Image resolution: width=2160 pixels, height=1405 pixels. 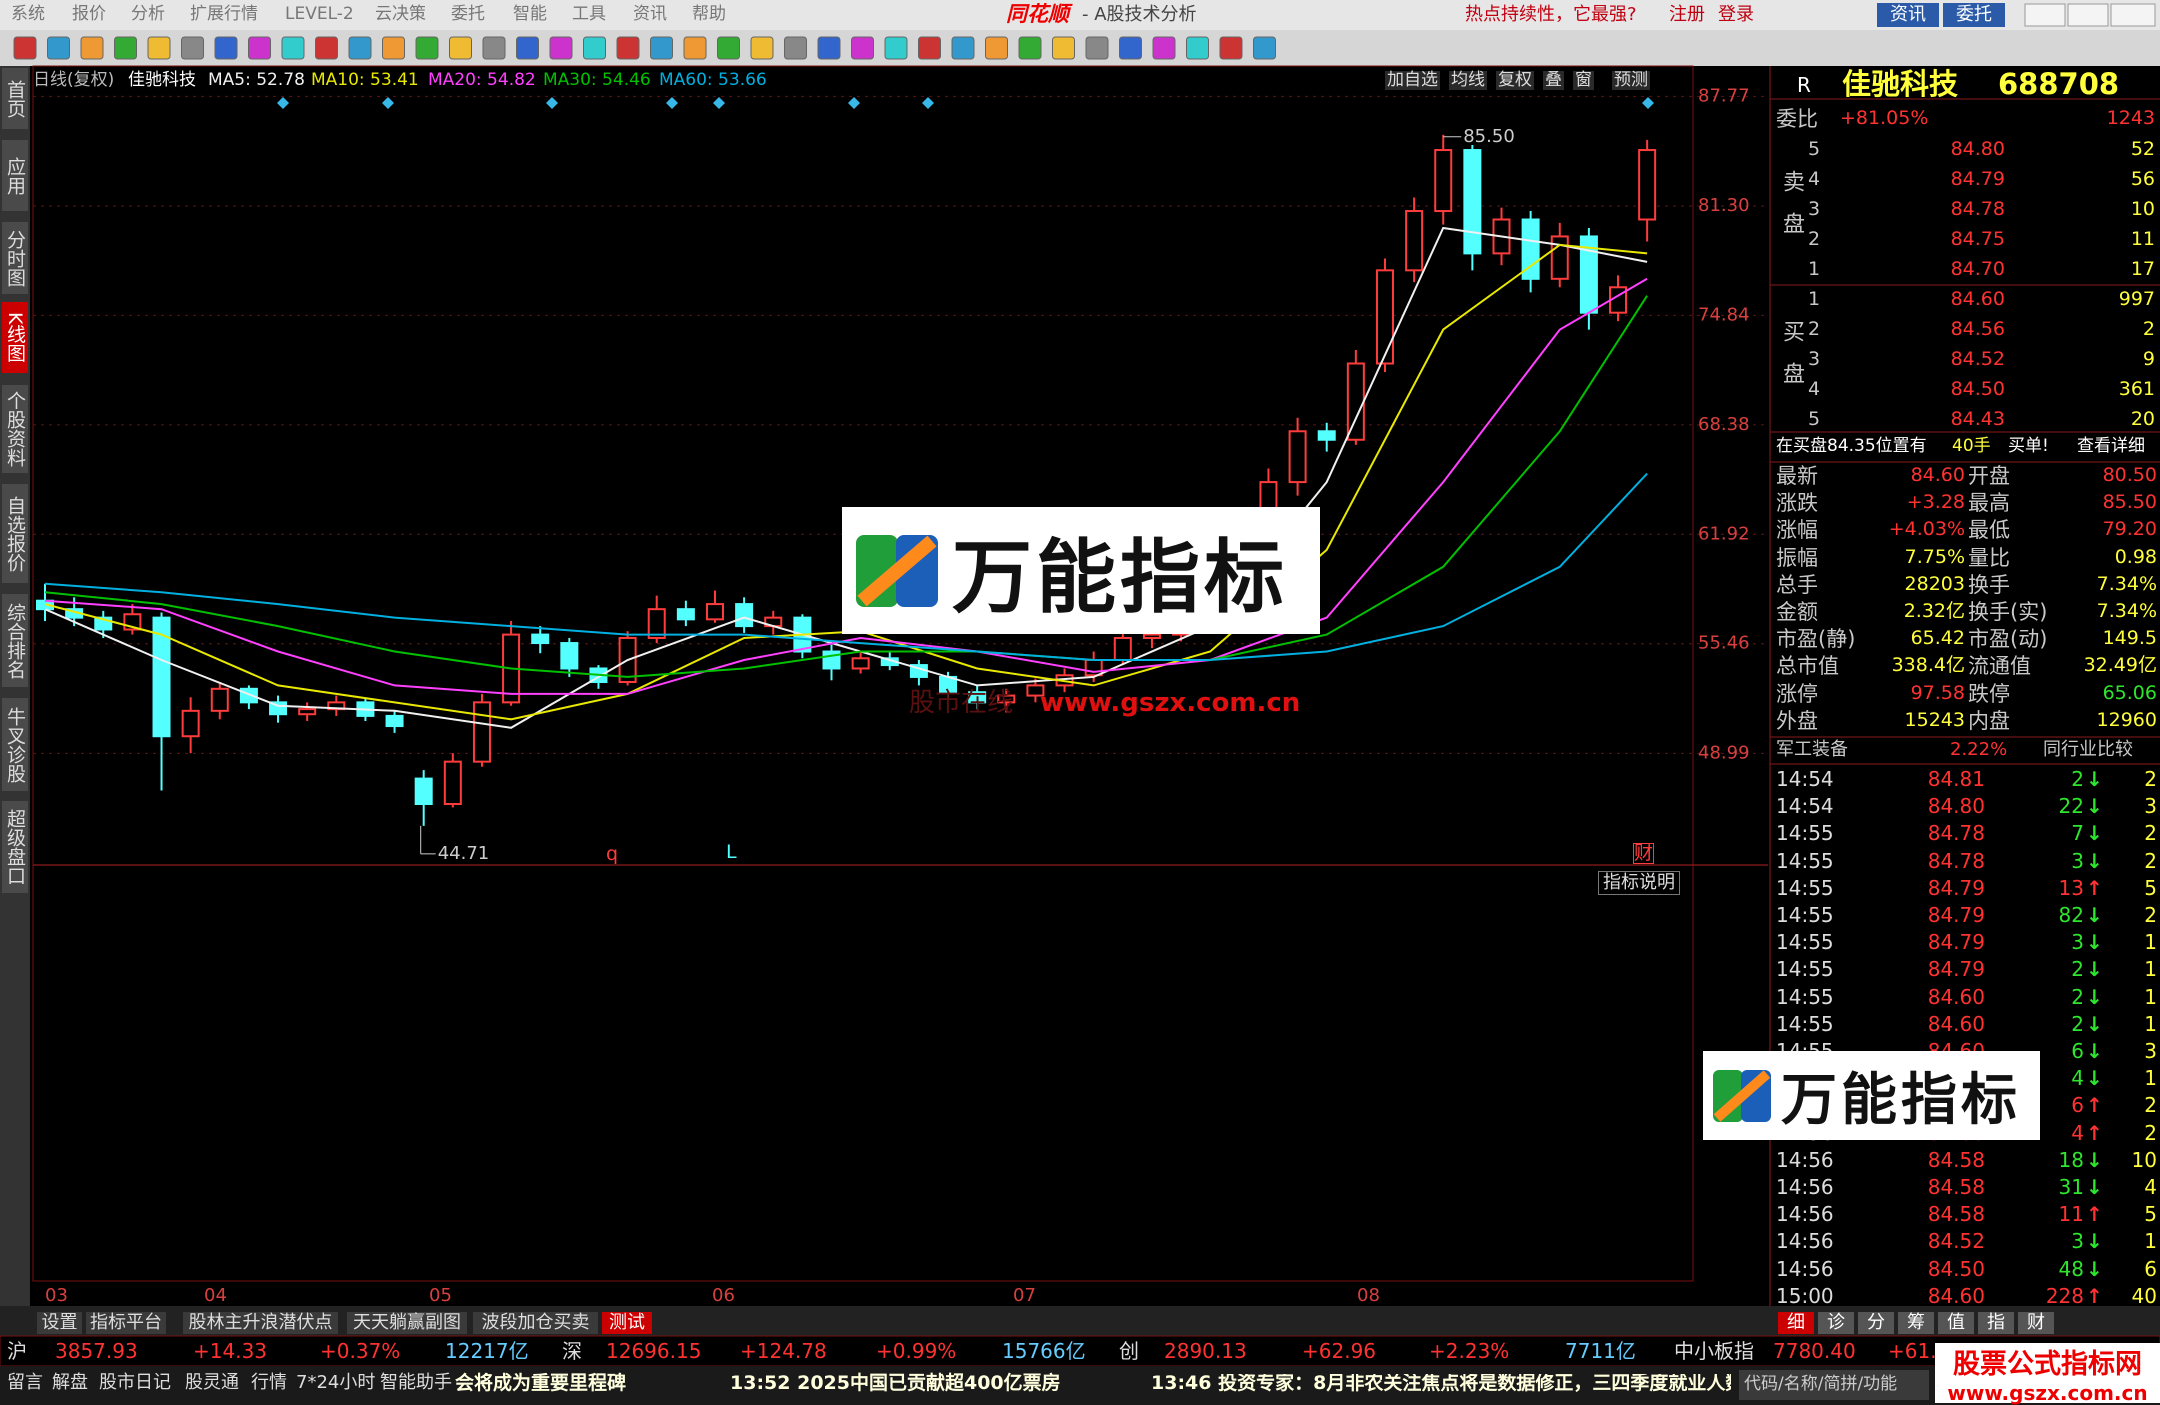 What do you see at coordinates (1876, 1323) in the screenshot?
I see `side-tab: 分` at bounding box center [1876, 1323].